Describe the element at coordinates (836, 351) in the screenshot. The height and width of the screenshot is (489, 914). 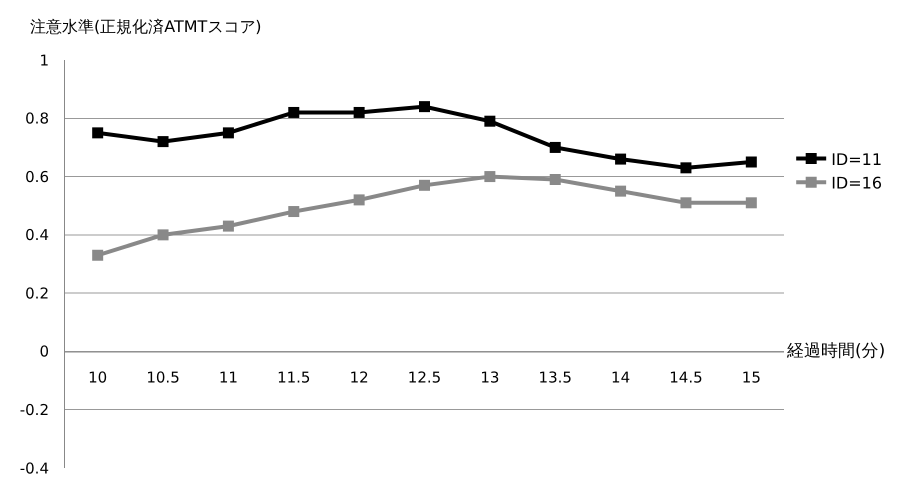
I see `x-axis-title: 経過時間(分)` at that location.